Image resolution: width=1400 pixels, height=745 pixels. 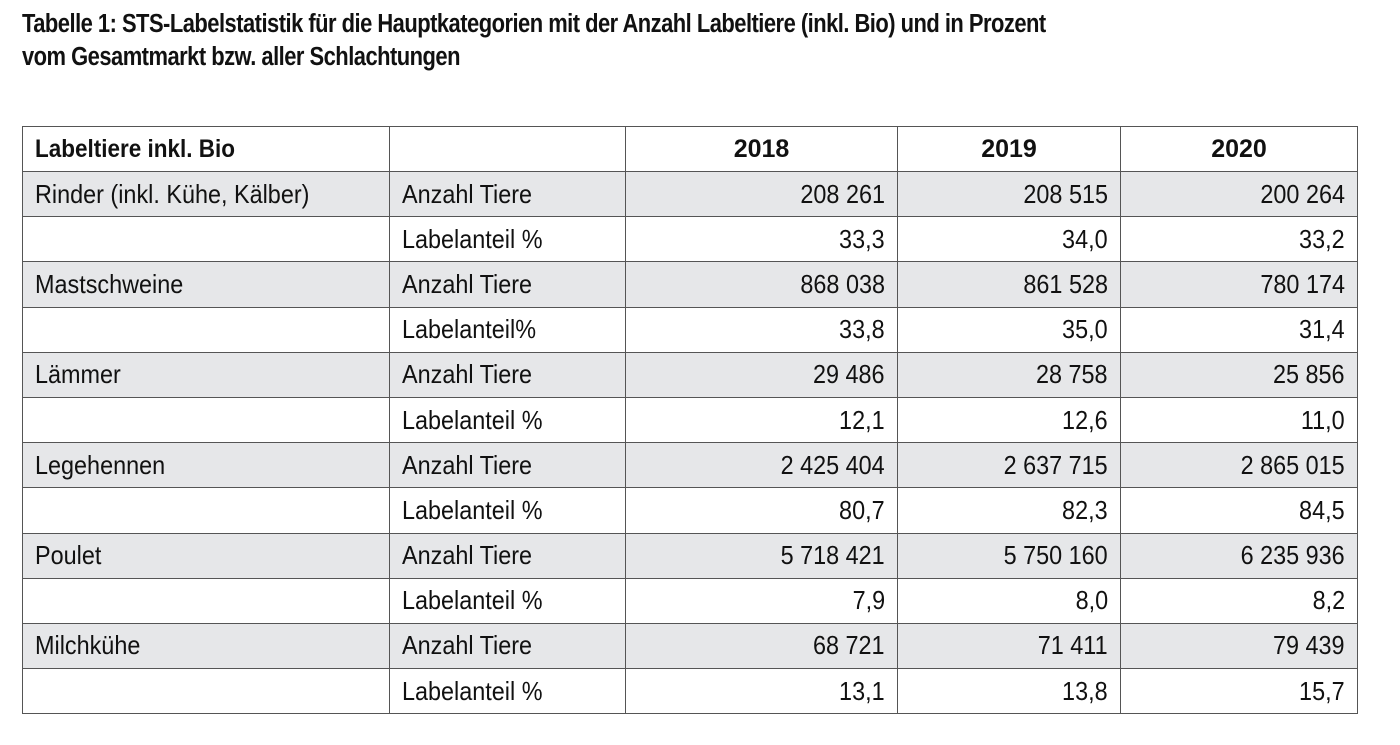 What do you see at coordinates (1009, 600) in the screenshot?
I see `value-2019-cell: 8,0` at bounding box center [1009, 600].